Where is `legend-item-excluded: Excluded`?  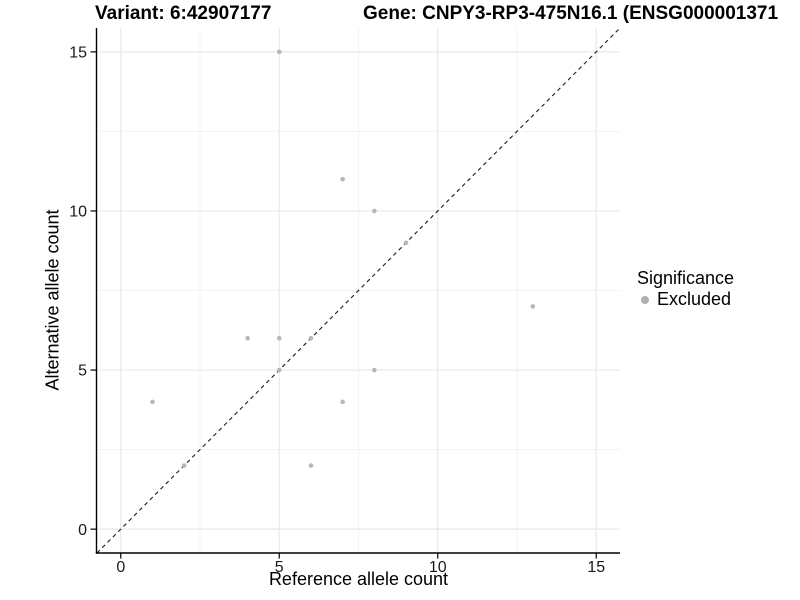
legend-item-excluded: Excluded is located at coordinates (685, 299).